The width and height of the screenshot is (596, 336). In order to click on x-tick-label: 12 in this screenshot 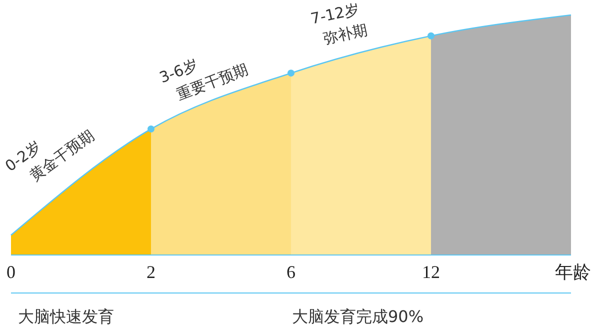, I will do `click(431, 272)`.